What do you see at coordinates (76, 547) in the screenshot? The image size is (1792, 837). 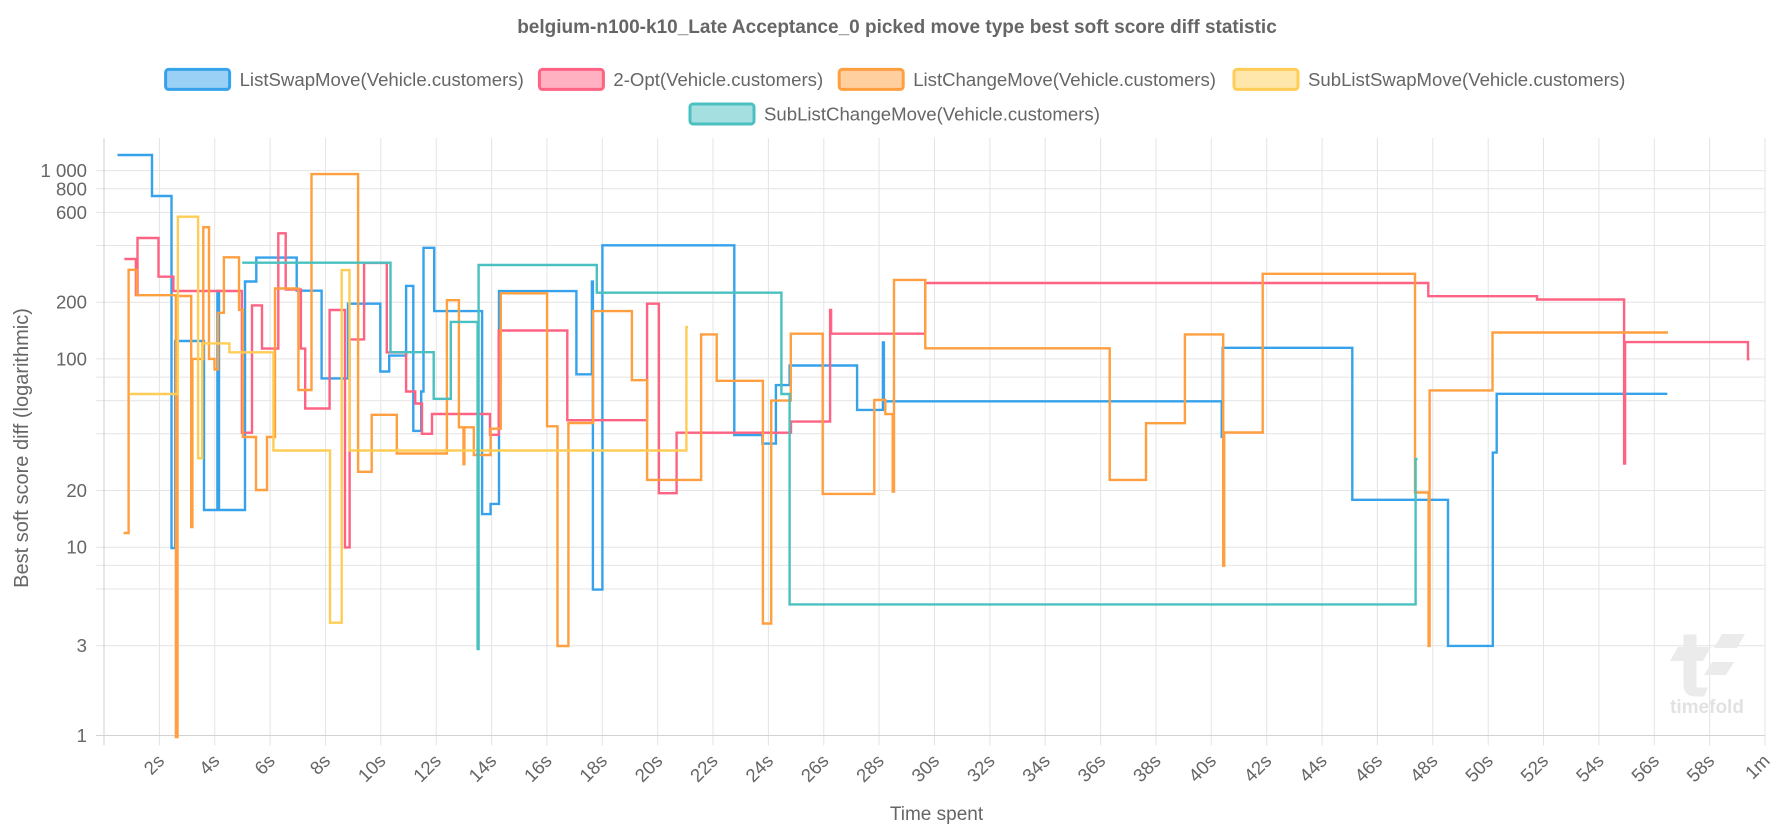 I see `svg-text: 10` at bounding box center [76, 547].